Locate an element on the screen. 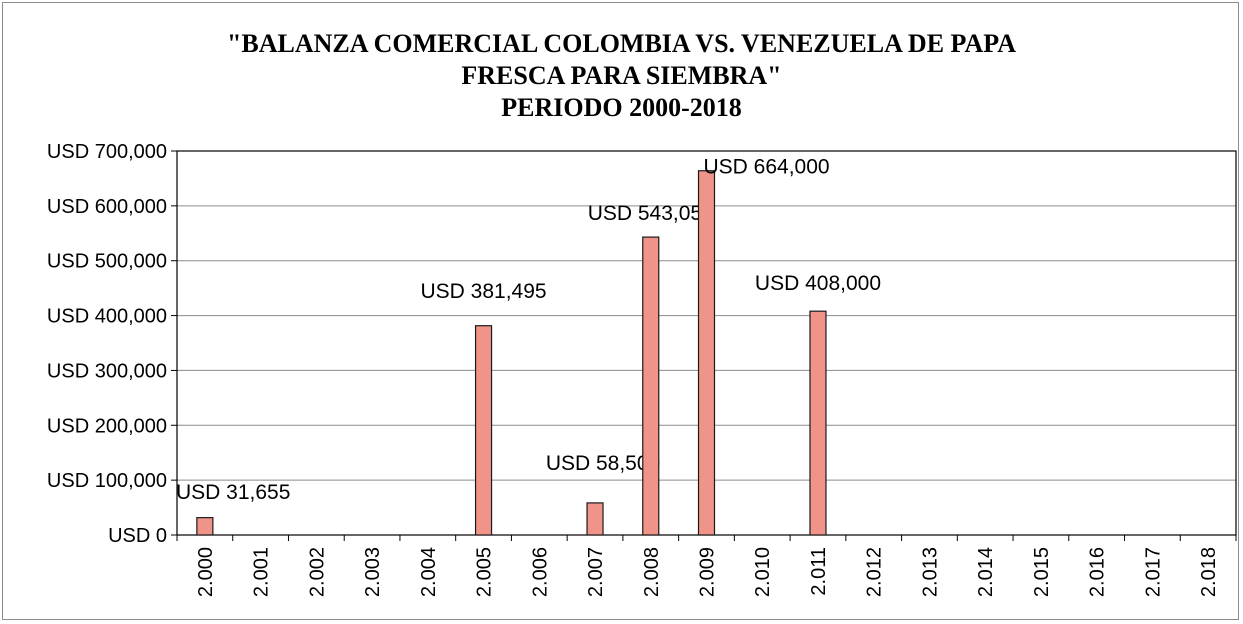 The height and width of the screenshot is (624, 1243). y-tick-label: USD 400,000 is located at coordinates (107, 317).